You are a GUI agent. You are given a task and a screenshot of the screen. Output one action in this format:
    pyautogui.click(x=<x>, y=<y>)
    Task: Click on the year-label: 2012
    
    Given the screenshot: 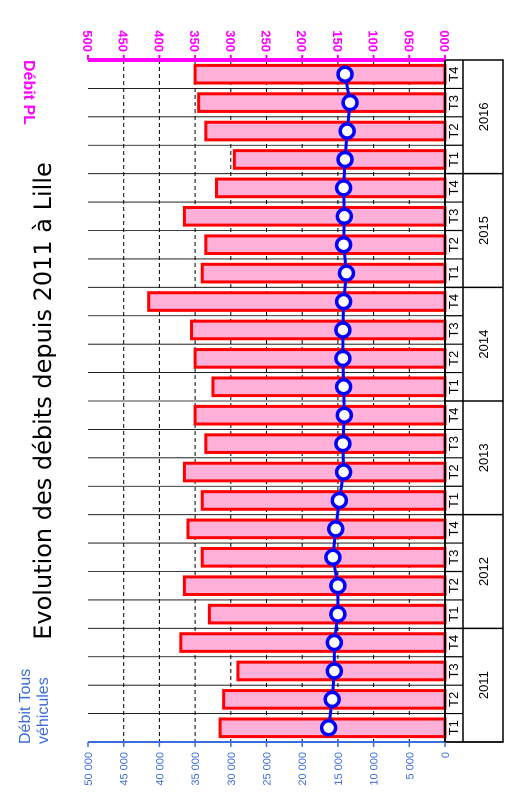 What is the action you would take?
    pyautogui.click(x=483, y=571)
    